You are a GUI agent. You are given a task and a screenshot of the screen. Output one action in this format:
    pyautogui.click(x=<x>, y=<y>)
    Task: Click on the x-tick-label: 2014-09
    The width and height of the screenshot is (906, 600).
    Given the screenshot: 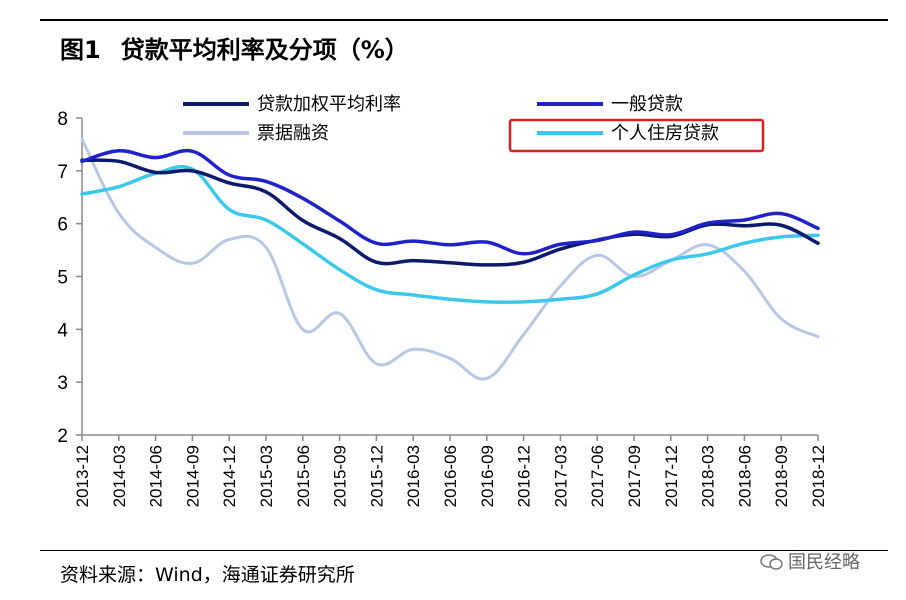 What is the action you would take?
    pyautogui.click(x=192, y=476)
    